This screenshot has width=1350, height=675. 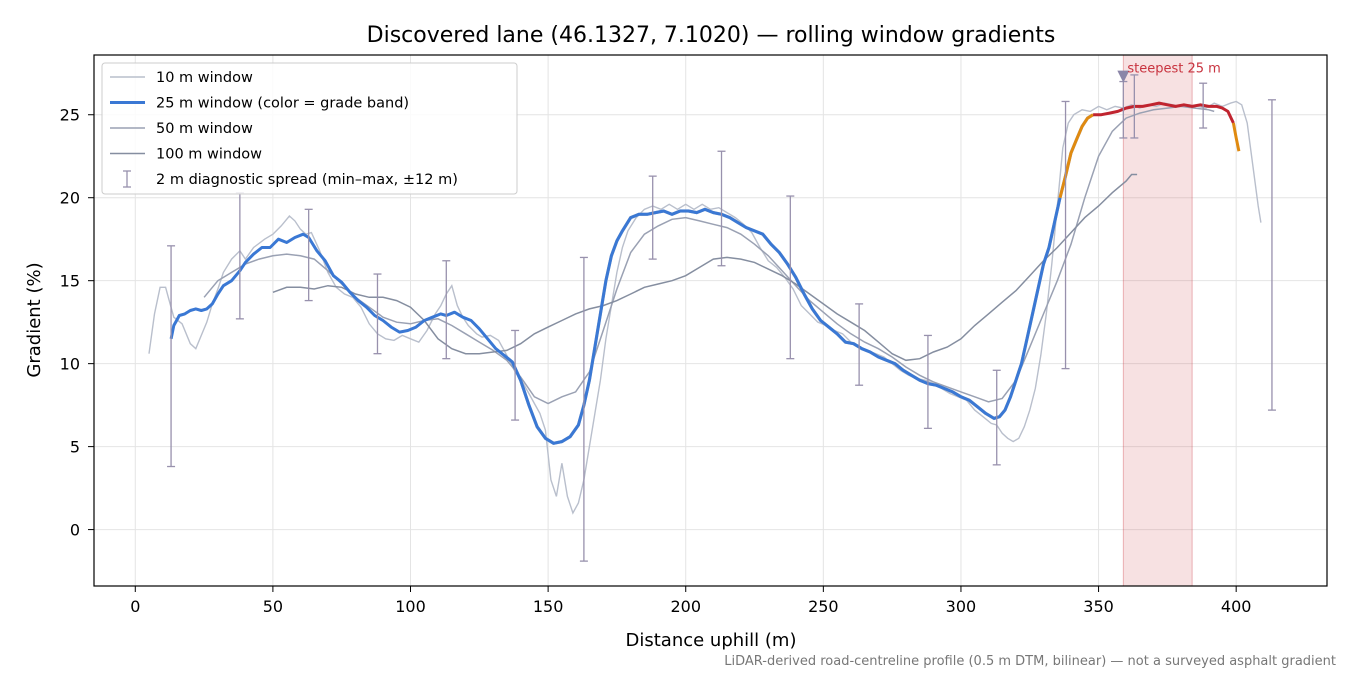 I want to click on legend-box, so click(x=309, y=128).